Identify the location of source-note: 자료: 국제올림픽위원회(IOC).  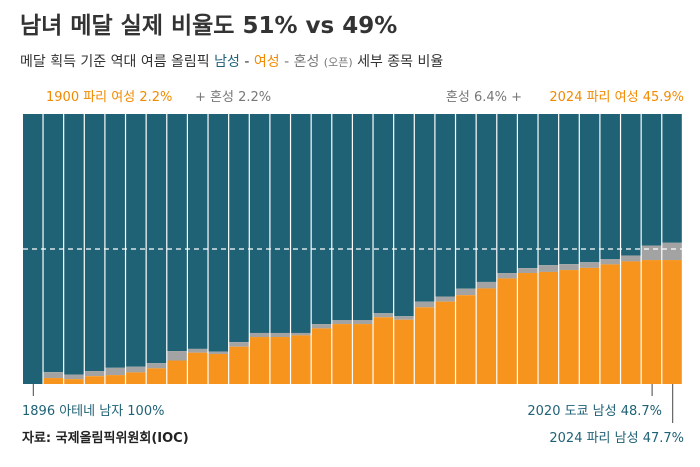
(105, 438).